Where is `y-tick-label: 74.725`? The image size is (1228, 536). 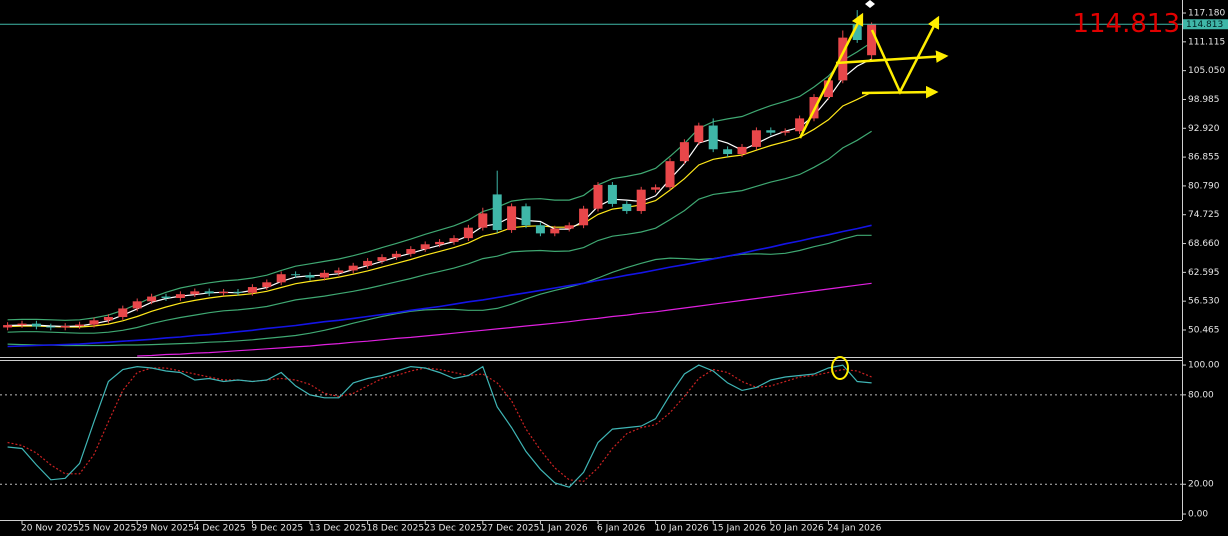 y-tick-label: 74.725 is located at coordinates (1204, 215).